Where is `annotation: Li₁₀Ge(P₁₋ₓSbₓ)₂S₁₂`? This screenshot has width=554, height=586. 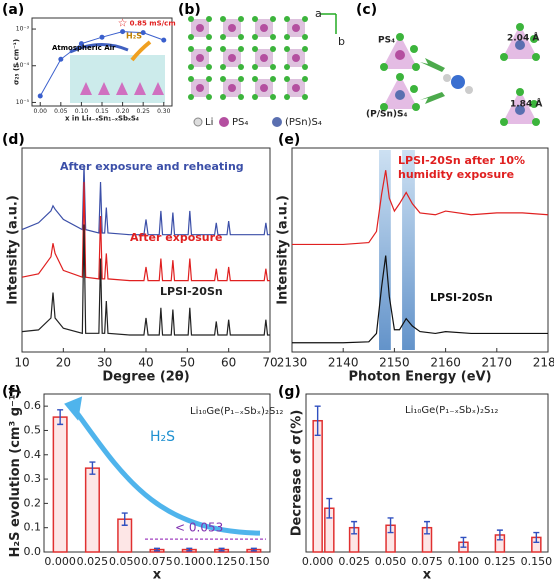
annotation: Li₁₀Ge(P₁₋ₓSbₓ)₂S₁₂ is located at coordinates (451, 410).